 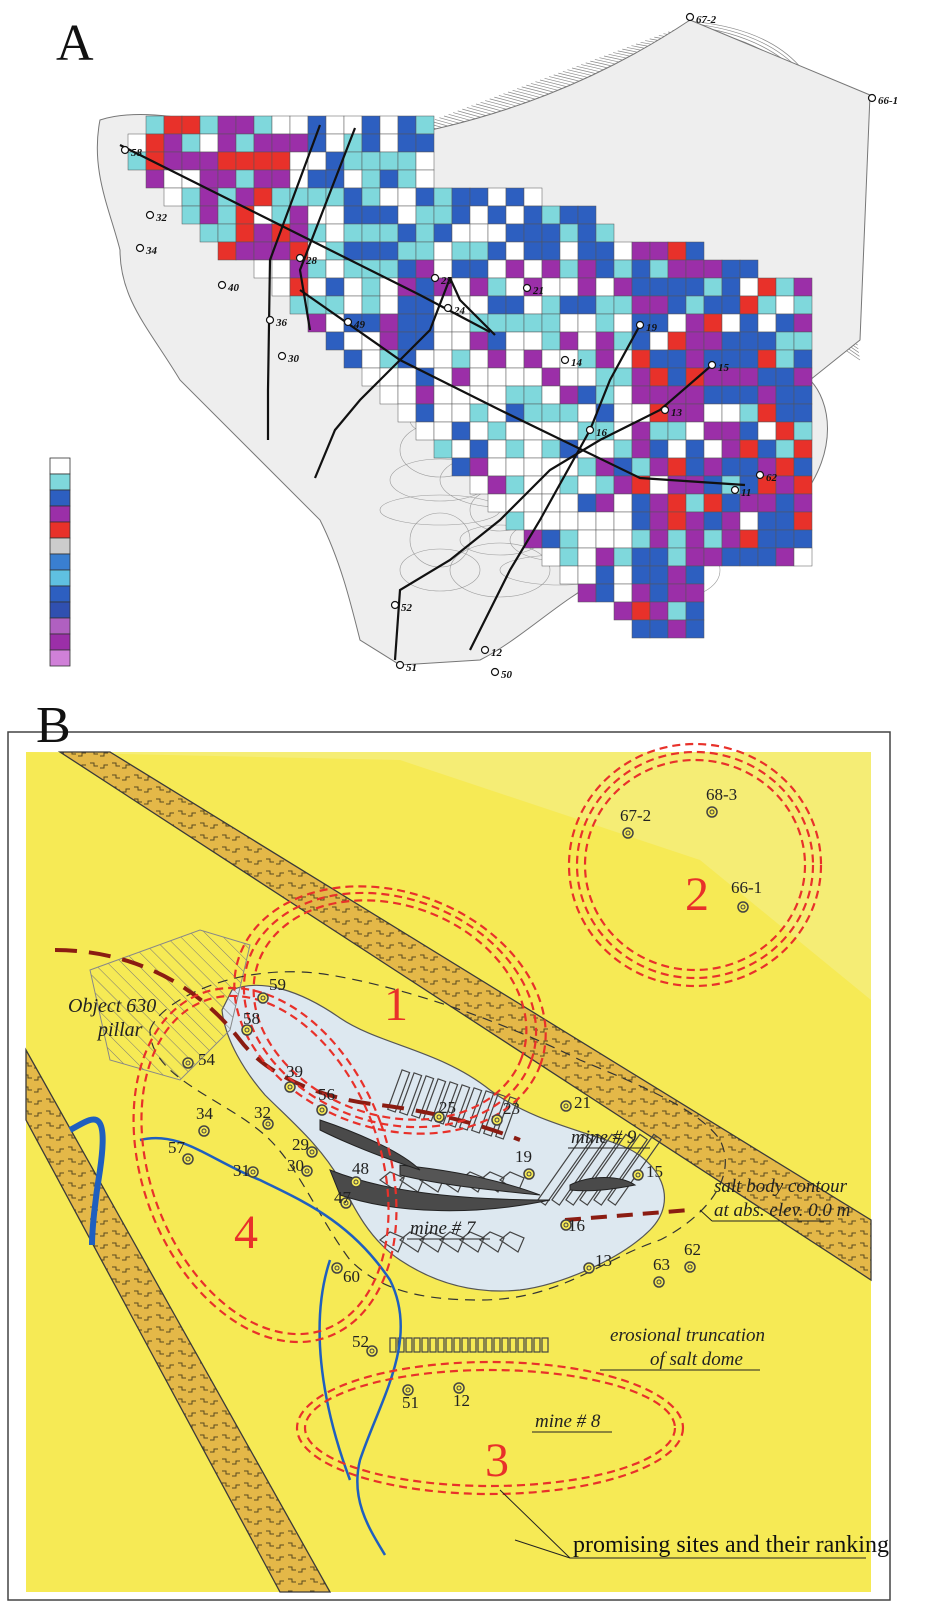 What do you see at coordinates (603, 1260) in the screenshot?
I see `well-label: 13` at bounding box center [603, 1260].